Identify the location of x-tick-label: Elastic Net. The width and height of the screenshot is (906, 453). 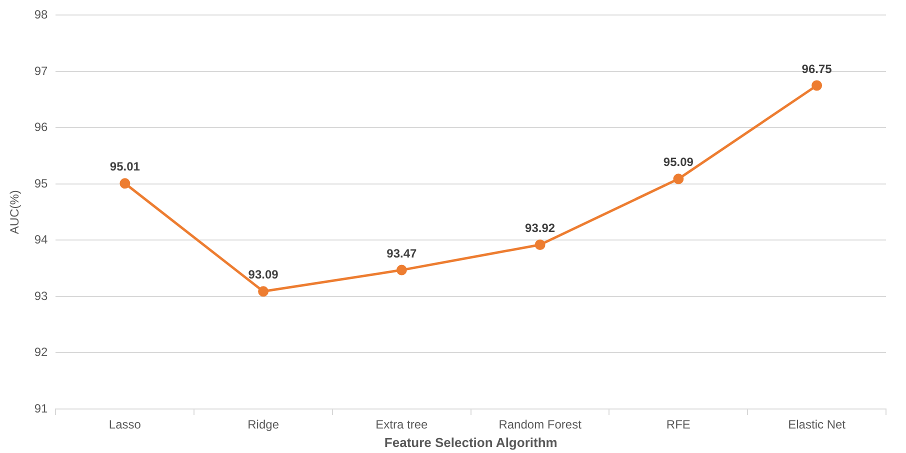
(817, 425).